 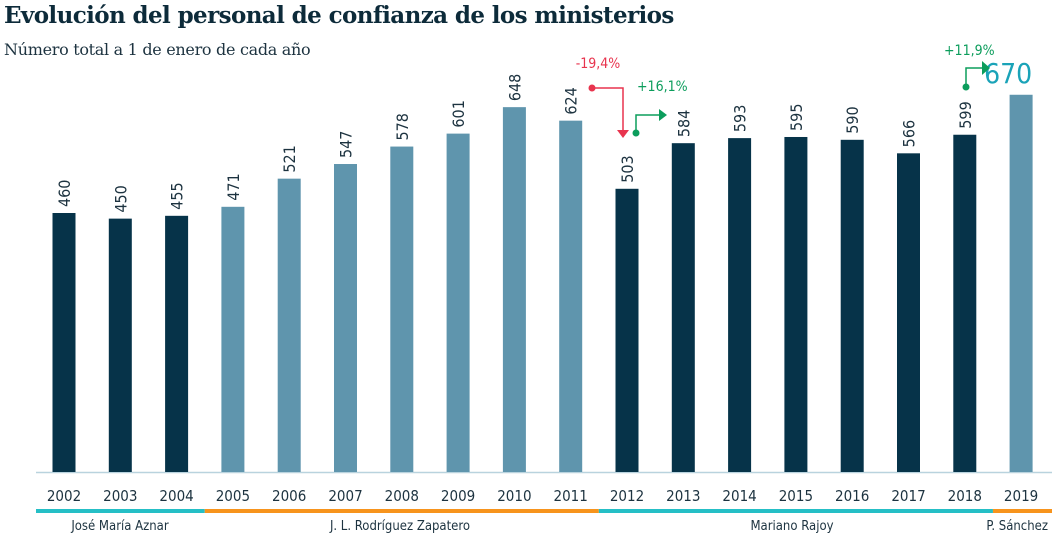 What do you see at coordinates (233, 339) in the screenshot?
I see `bar-2005` at bounding box center [233, 339].